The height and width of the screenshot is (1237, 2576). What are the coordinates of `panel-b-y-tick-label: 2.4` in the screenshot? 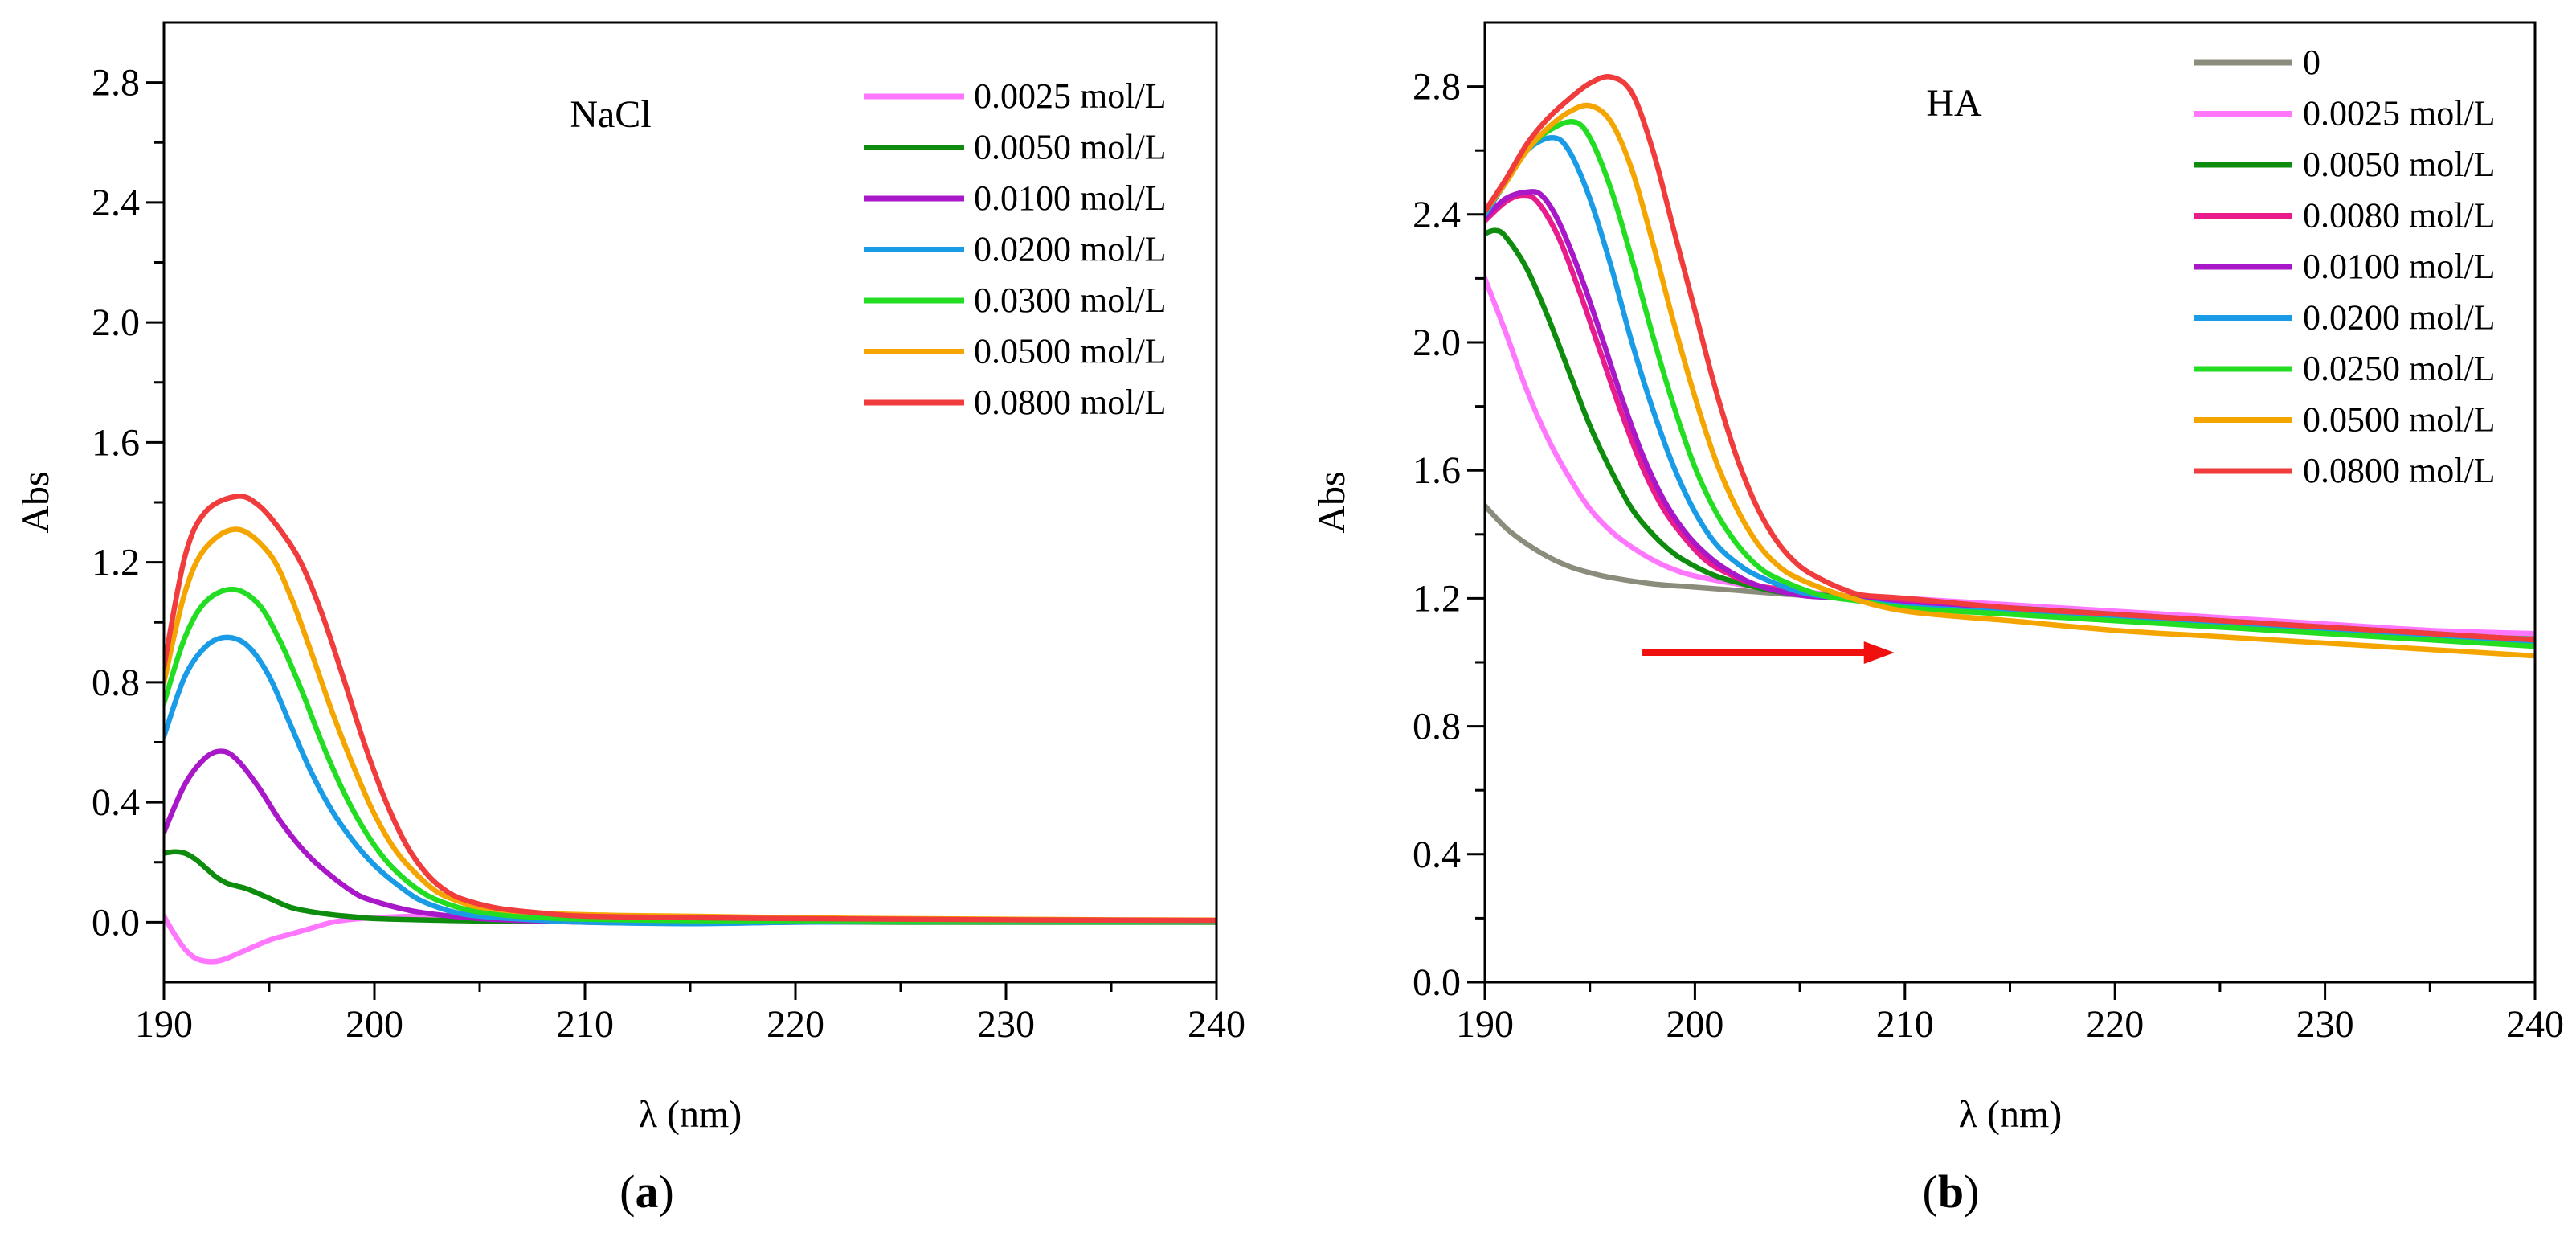 It's located at (1437, 215).